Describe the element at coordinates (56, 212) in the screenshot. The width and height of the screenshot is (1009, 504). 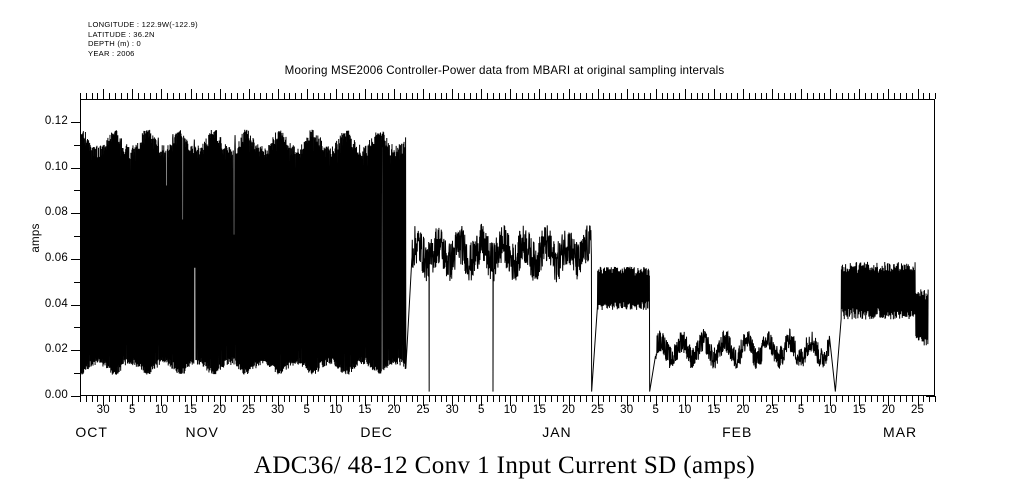
I see `y-tick-label: 0.08` at that location.